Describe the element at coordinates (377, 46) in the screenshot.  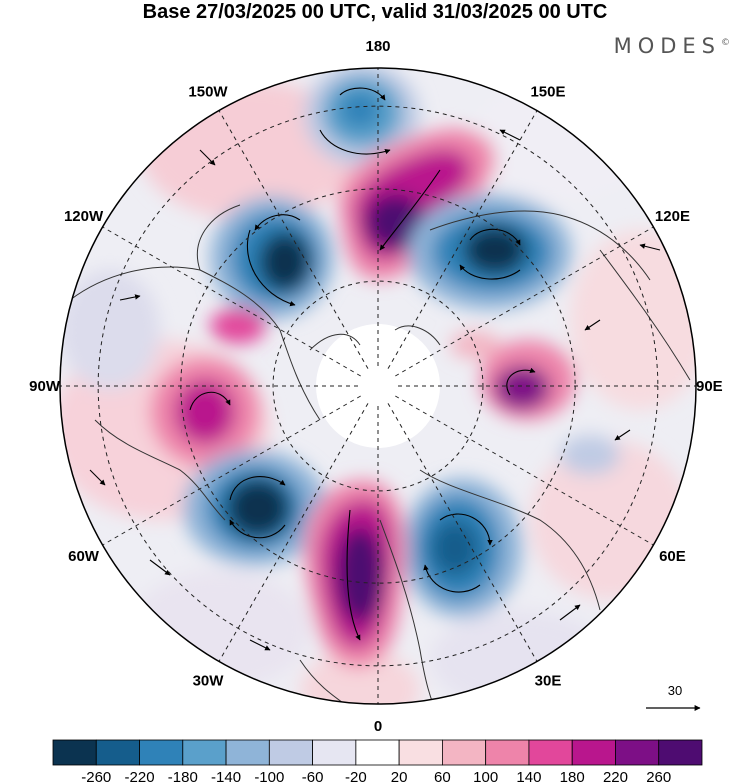
I see `lon-label-180: 180` at that location.